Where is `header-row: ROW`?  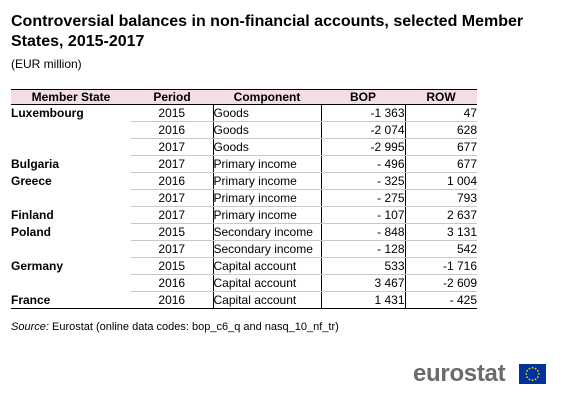 header-row: ROW is located at coordinates (441, 97).